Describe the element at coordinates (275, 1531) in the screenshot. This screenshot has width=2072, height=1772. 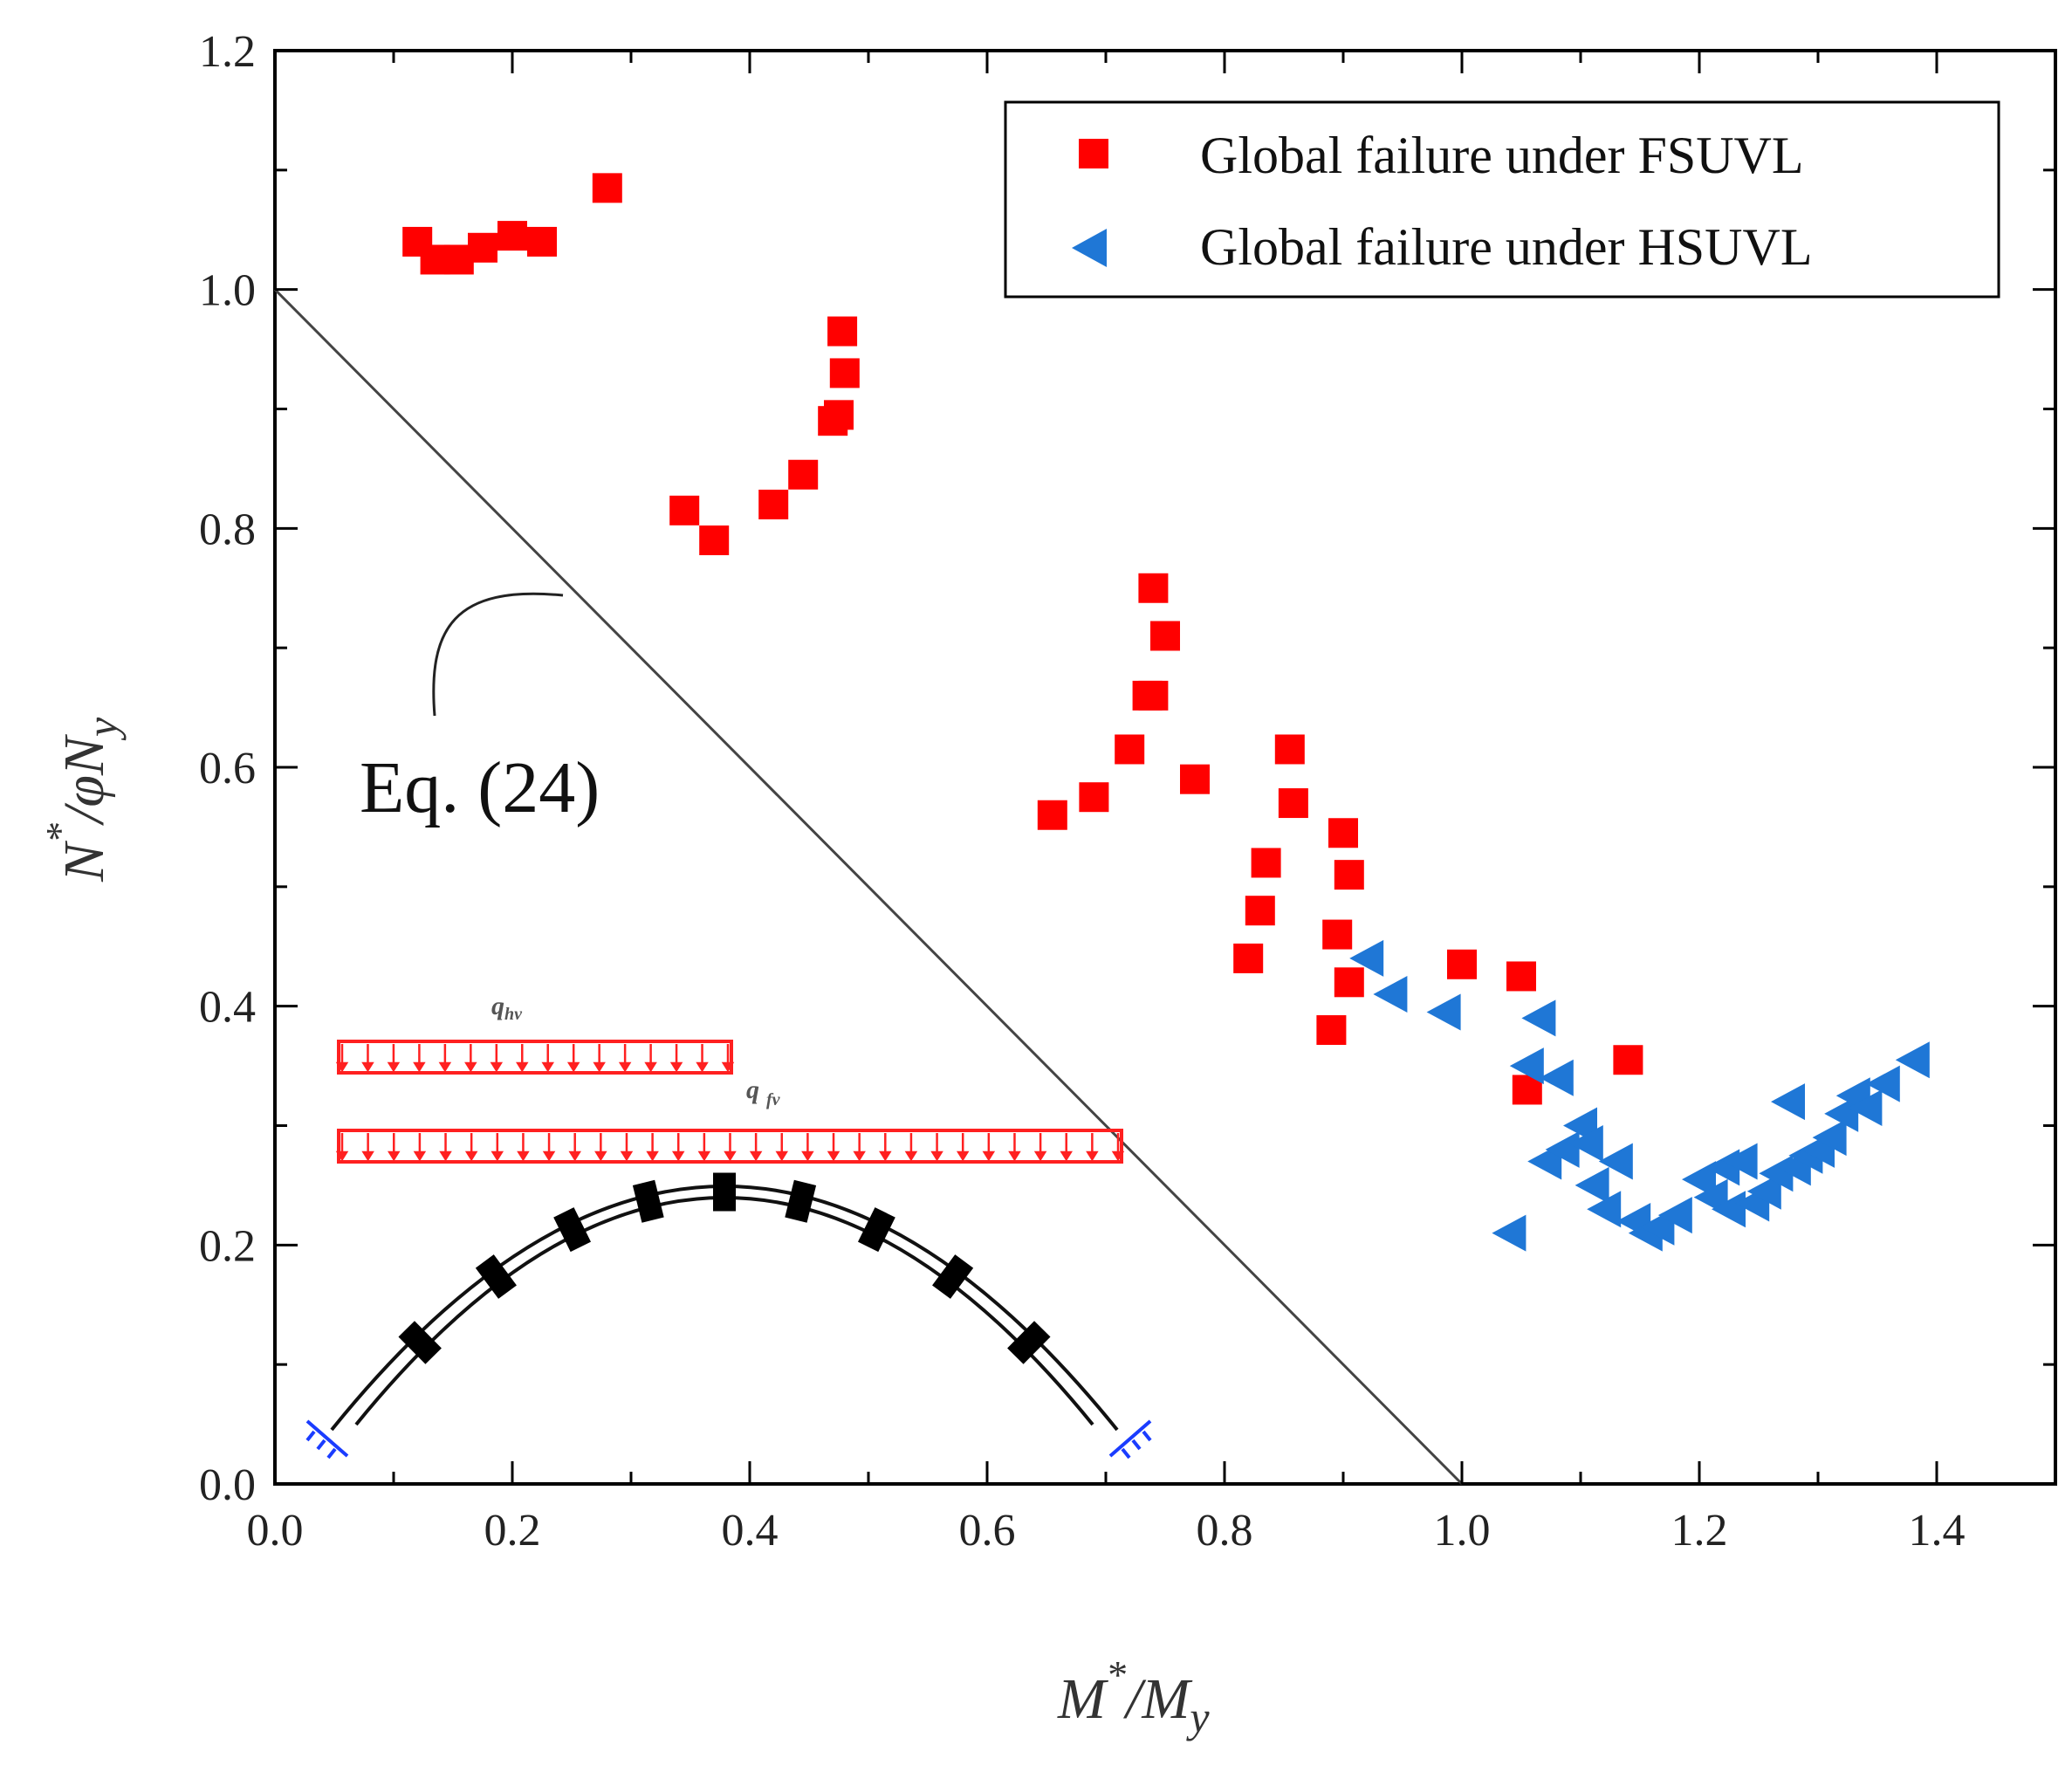
I see `x-tick-label: 0.0` at that location.